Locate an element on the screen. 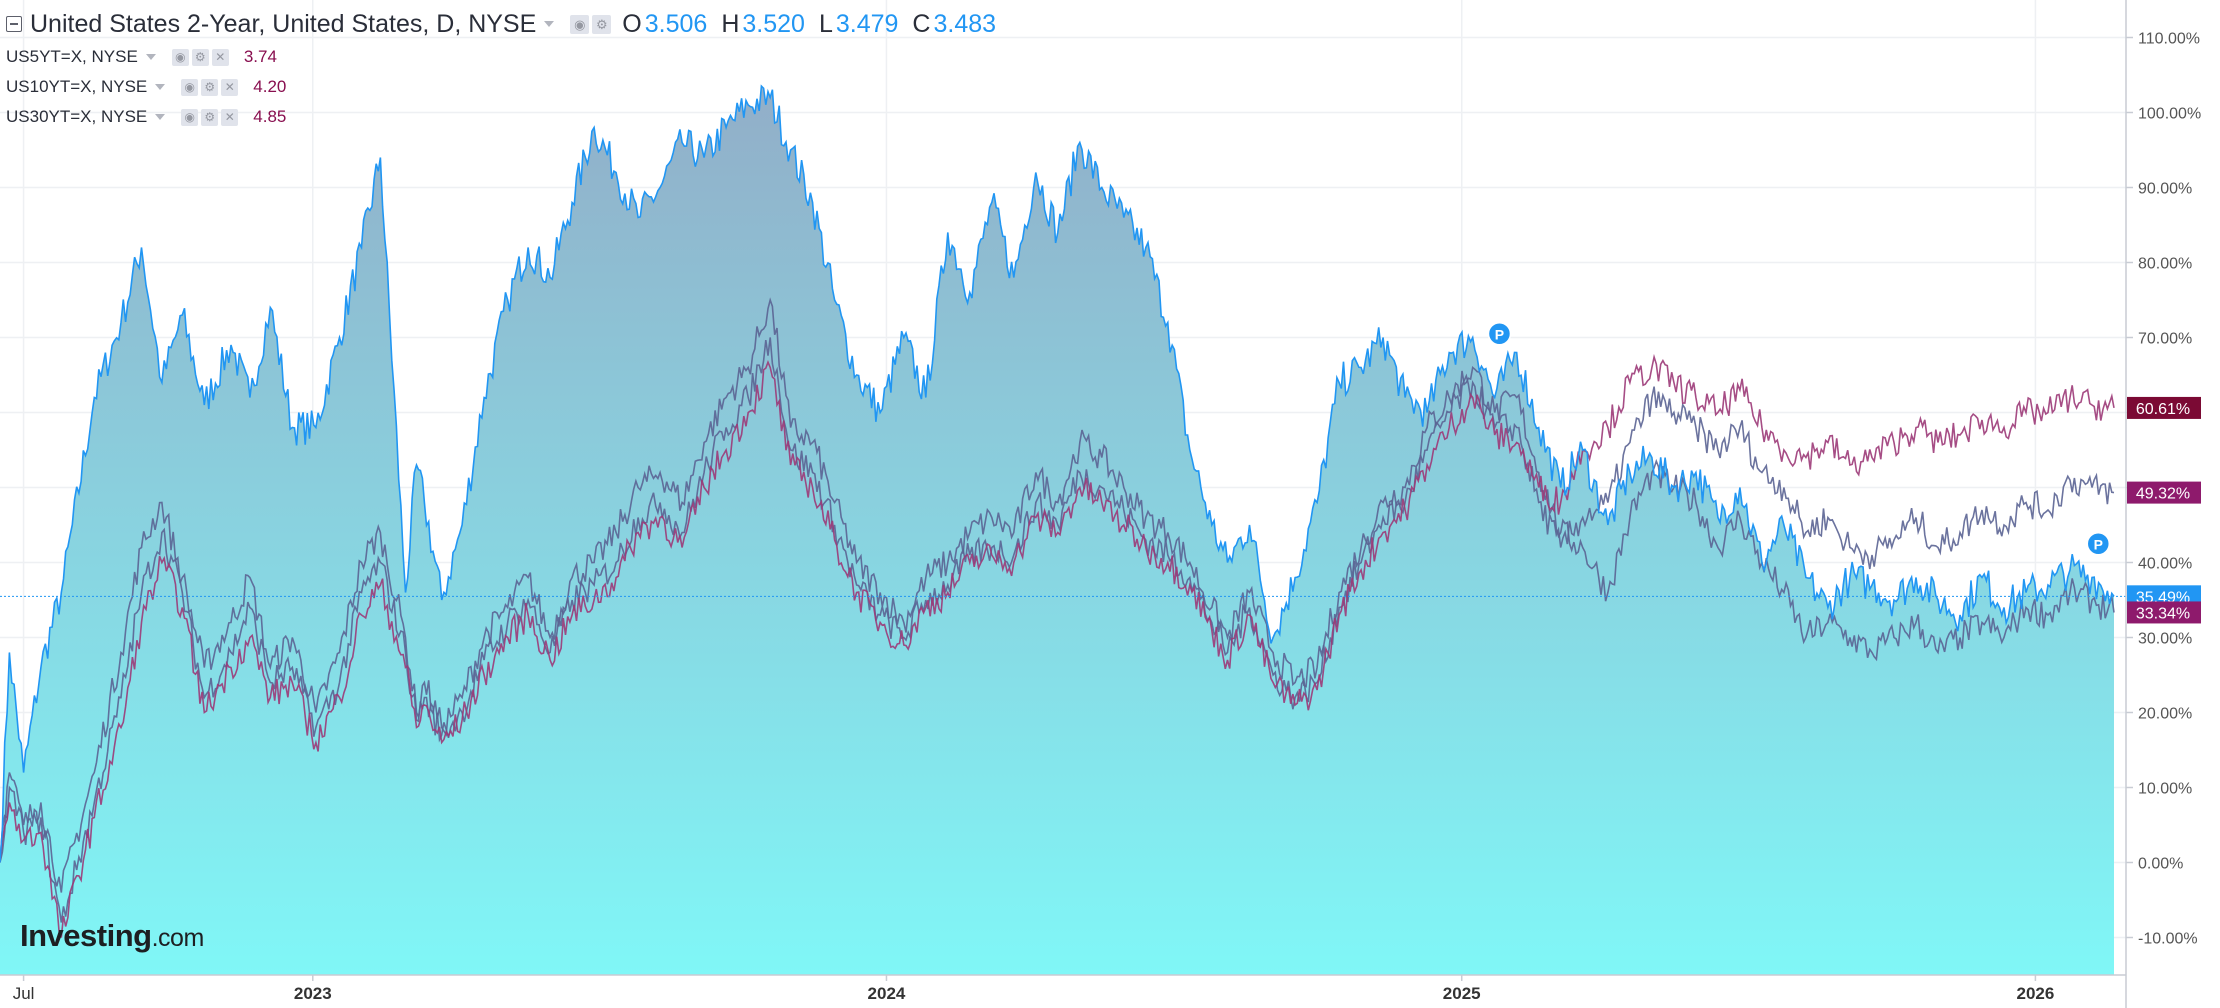  y-tick-label: 80.00% is located at coordinates (2165, 264).